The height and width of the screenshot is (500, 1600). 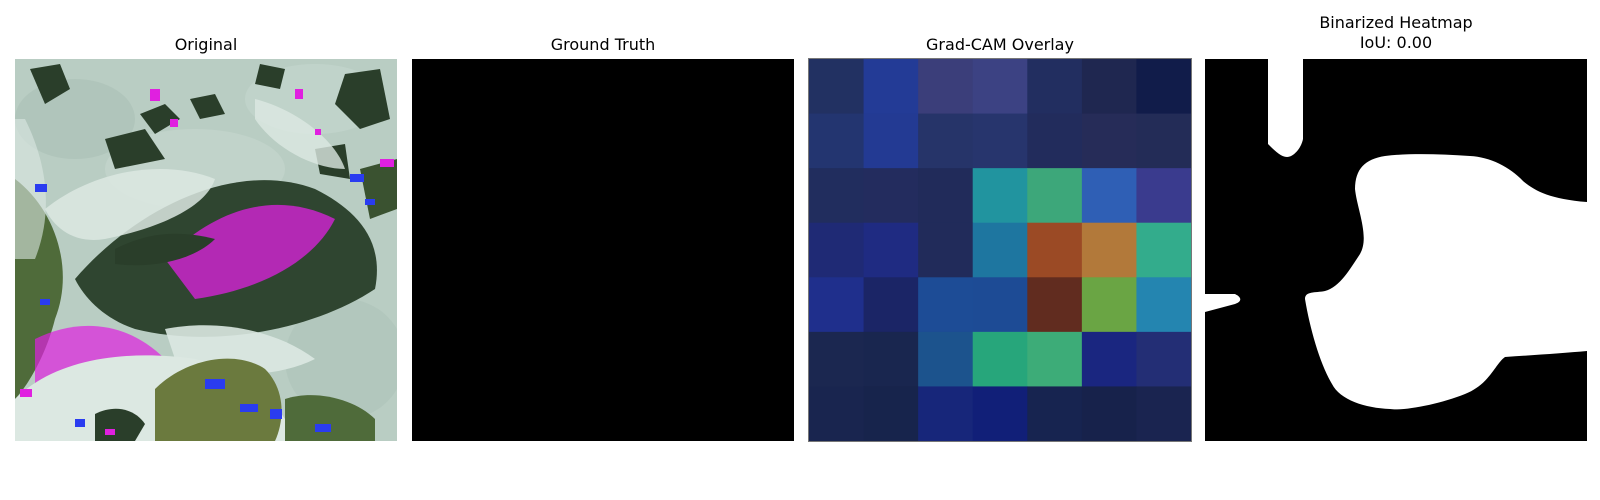 What do you see at coordinates (235, 399) in the screenshot?
I see `bottom-olive-region` at bounding box center [235, 399].